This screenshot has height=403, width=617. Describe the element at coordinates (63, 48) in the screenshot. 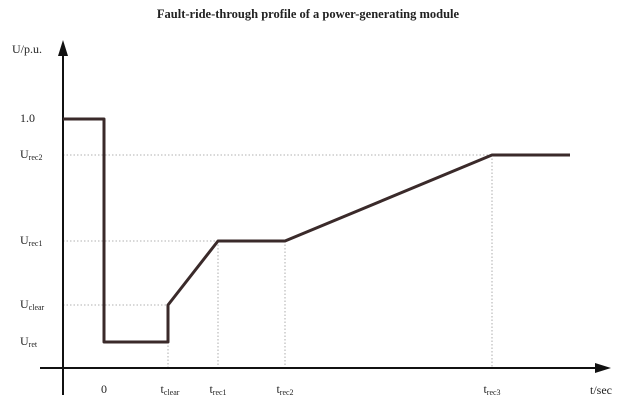

I see `y-arrow` at that location.